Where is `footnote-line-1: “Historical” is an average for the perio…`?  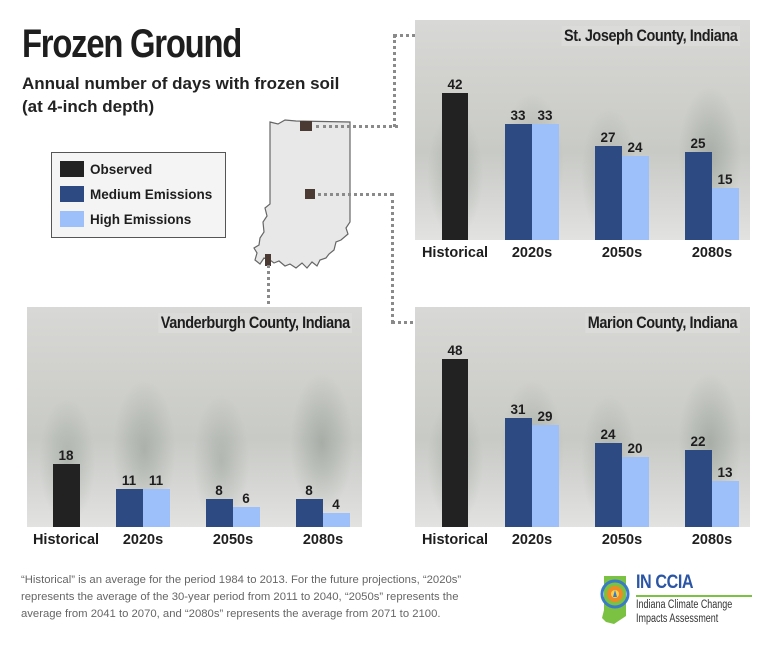 footnote-line-1: “Historical” is an average for the perio… is located at coordinates (241, 580).